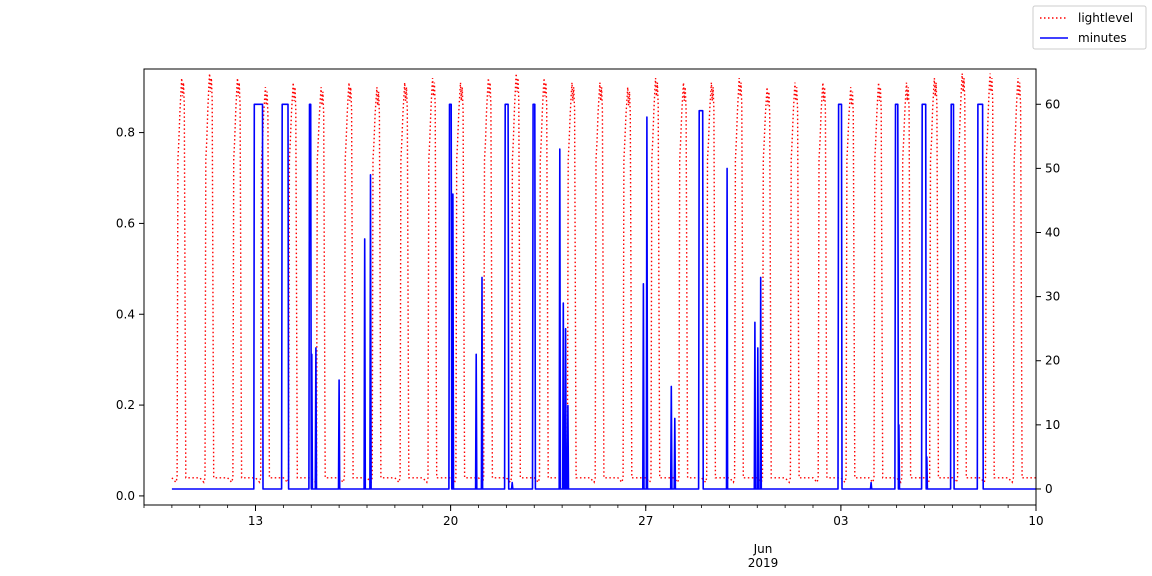 This screenshot has height=576, width=1152. I want to click on y-right-tick-label-6: 60, so click(1052, 104).